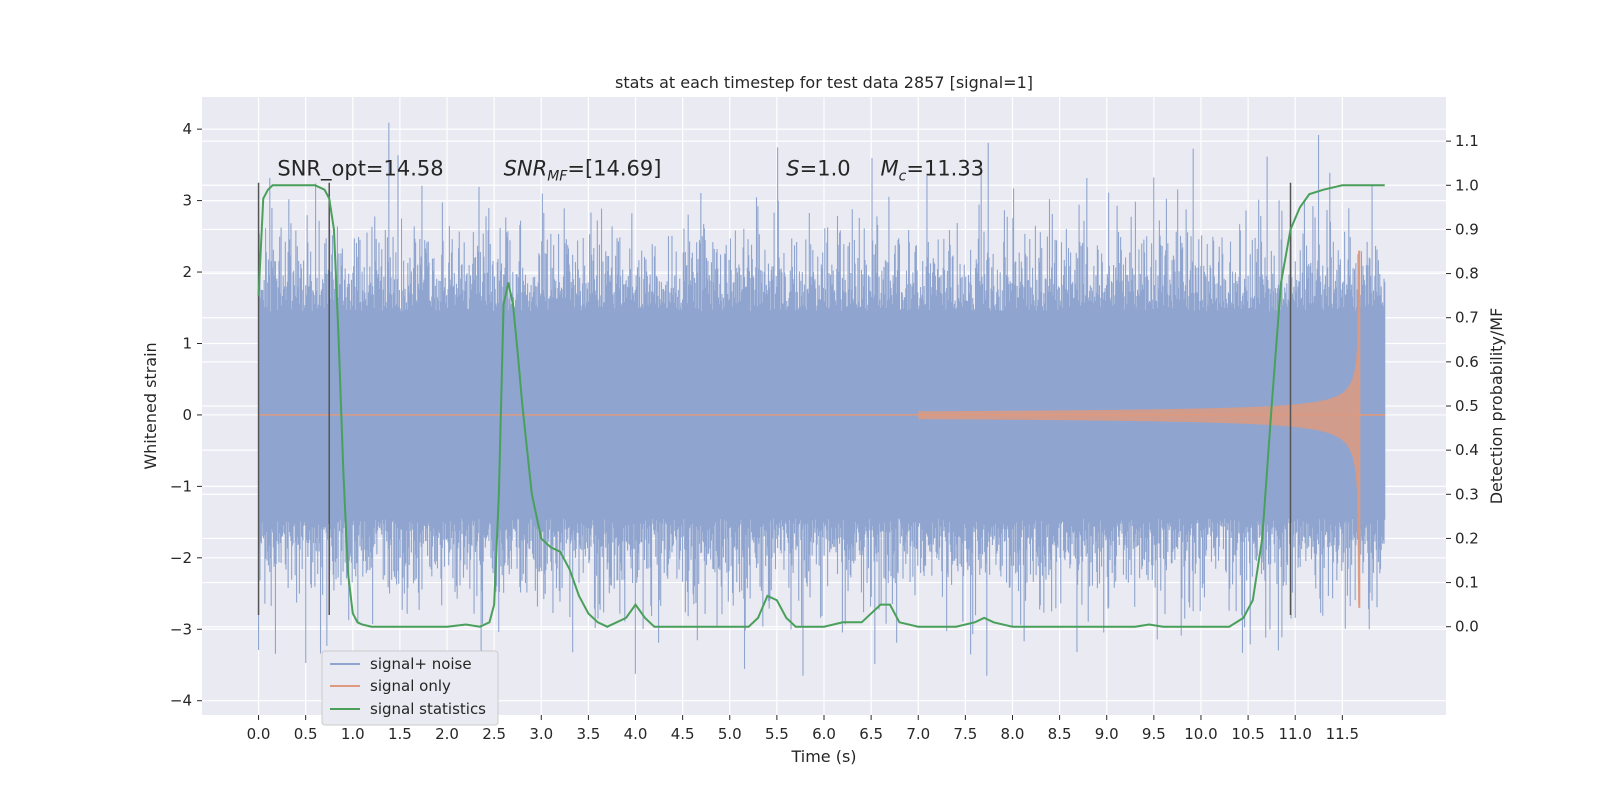 This screenshot has width=1600, height=800. What do you see at coordinates (1467, 406) in the screenshot?
I see `y-right-tick-label: 0.5` at bounding box center [1467, 406].